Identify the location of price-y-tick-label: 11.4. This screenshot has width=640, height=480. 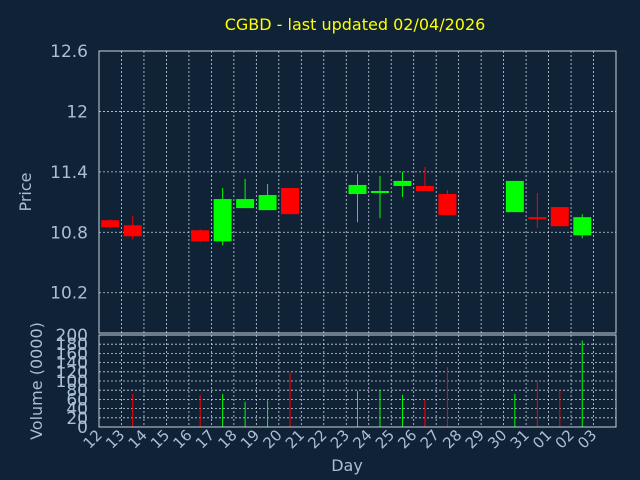
(69, 173).